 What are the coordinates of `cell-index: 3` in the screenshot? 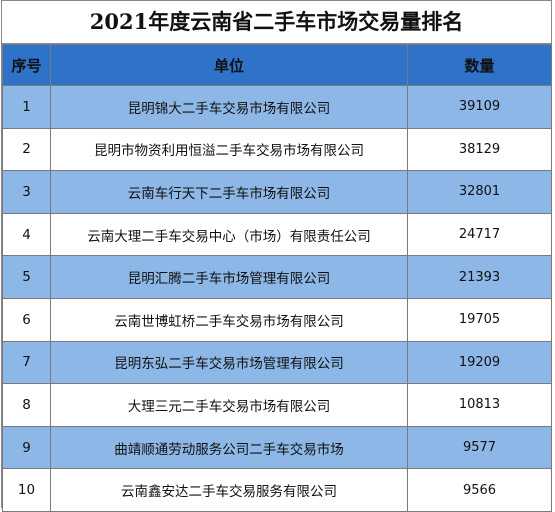 It's located at (26, 192).